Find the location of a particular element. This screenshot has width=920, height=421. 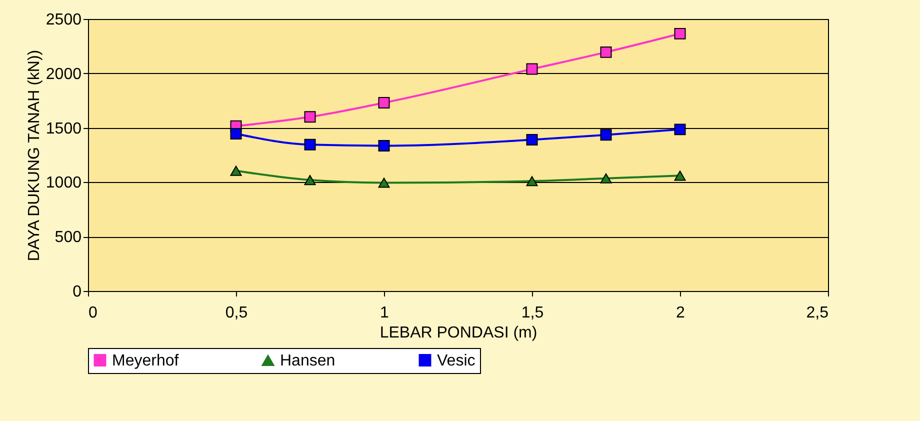

y-tick-label: 2500 is located at coordinates (64, 20).